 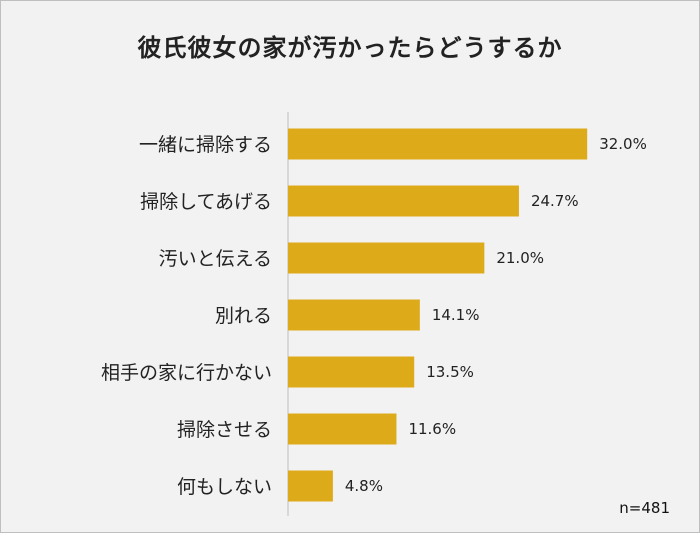 I want to click on category-label-3: 別れる, so click(x=243, y=316).